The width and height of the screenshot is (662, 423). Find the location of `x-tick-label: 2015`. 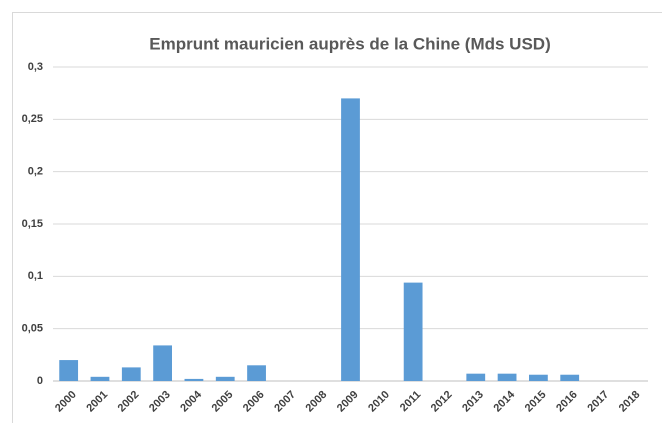

x-tick-label: 2015 is located at coordinates (536, 402).